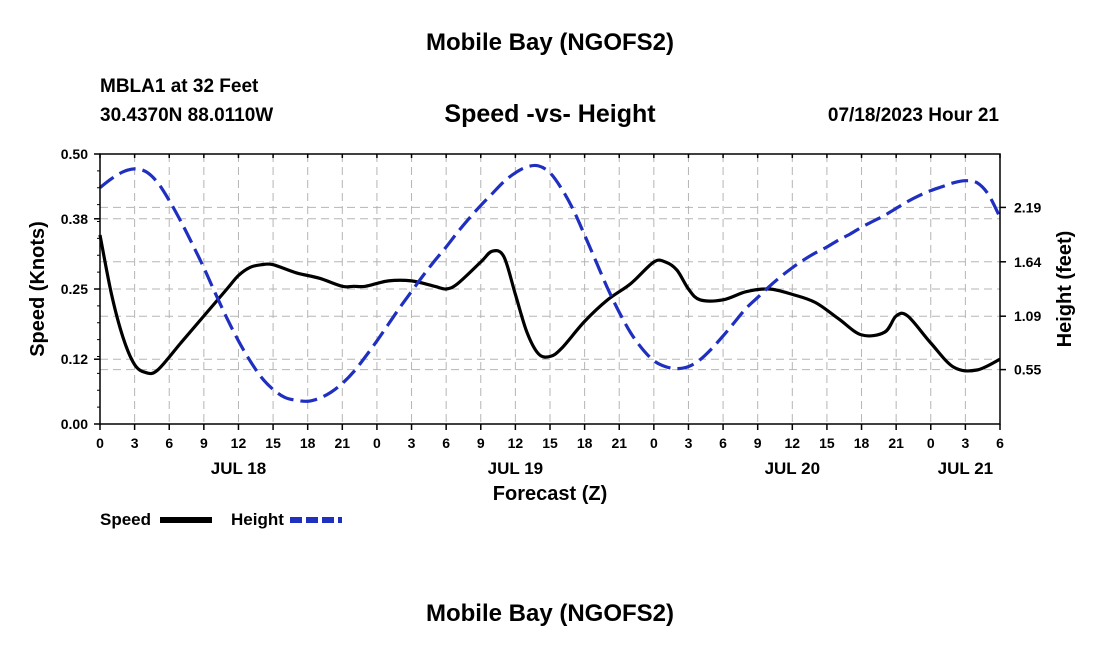  I want to click on y-tick-label: 0.00, so click(74, 424).